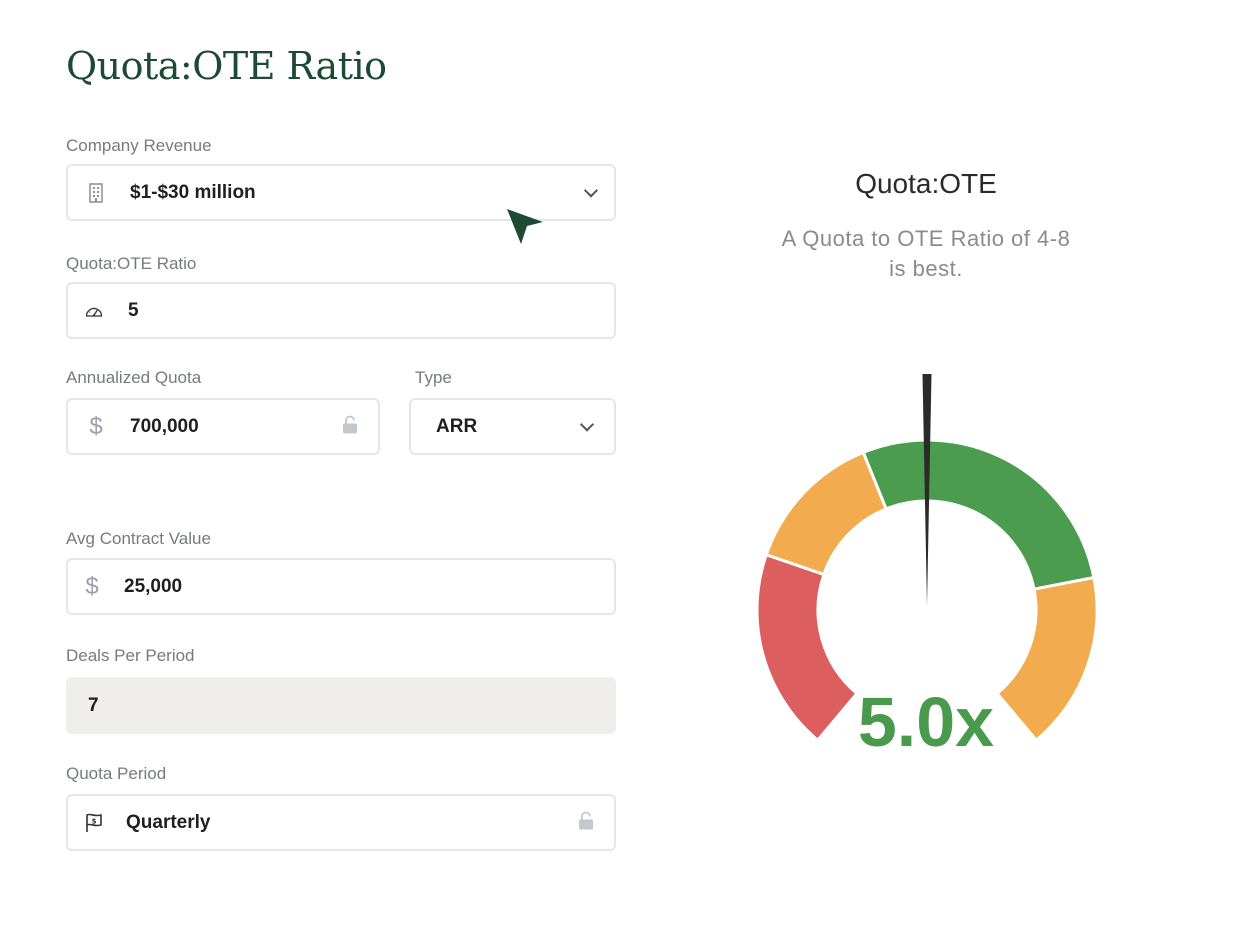  What do you see at coordinates (341, 586) in the screenshot?
I see `avg-contract-value-input: $ 25,000` at bounding box center [341, 586].